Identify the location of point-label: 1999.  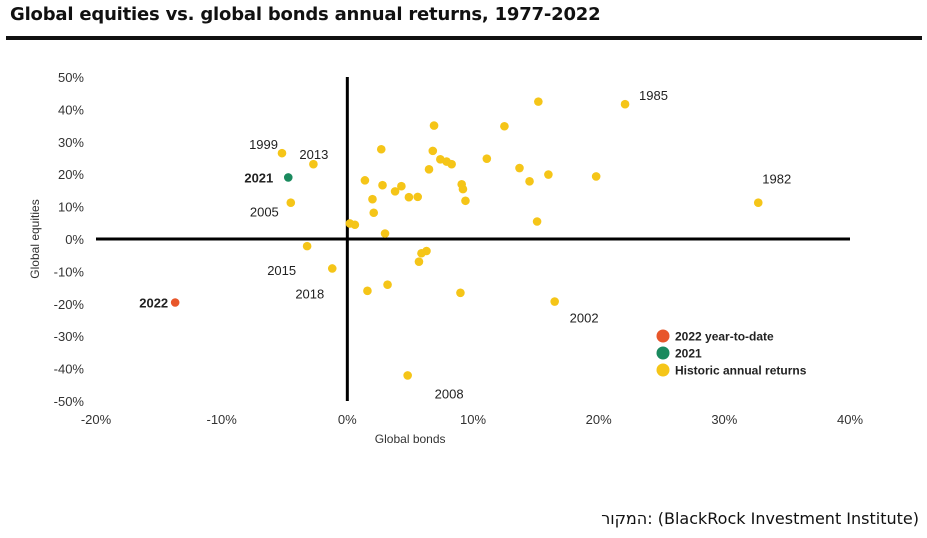
(263, 144).